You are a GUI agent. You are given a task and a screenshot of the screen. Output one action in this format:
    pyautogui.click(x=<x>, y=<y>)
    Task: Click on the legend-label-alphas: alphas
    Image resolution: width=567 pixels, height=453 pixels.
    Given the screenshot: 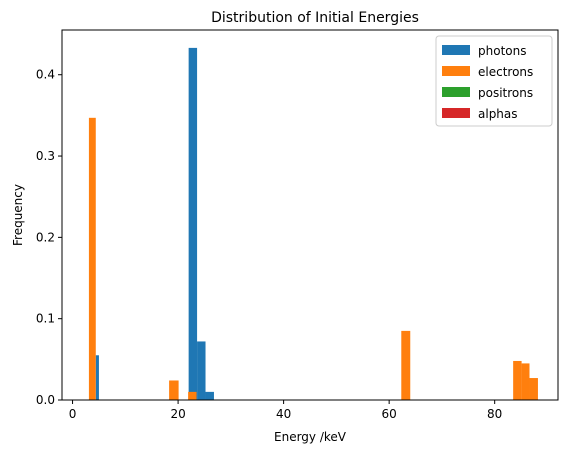 What is the action you would take?
    pyautogui.click(x=498, y=114)
    